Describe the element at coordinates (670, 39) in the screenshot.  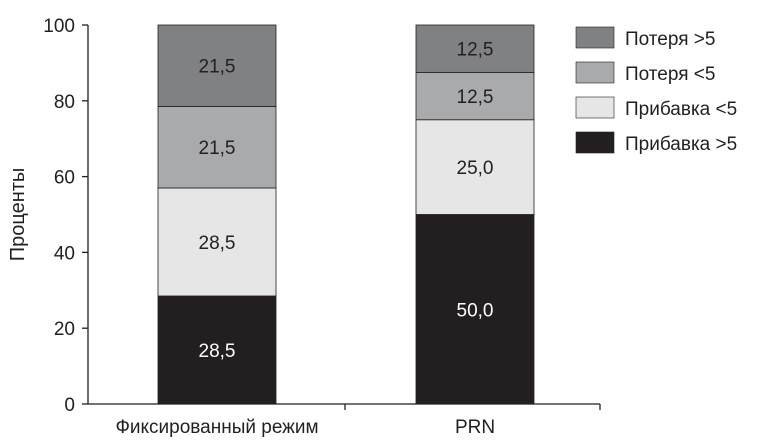
I see `legend-label: Потеря >5` at that location.